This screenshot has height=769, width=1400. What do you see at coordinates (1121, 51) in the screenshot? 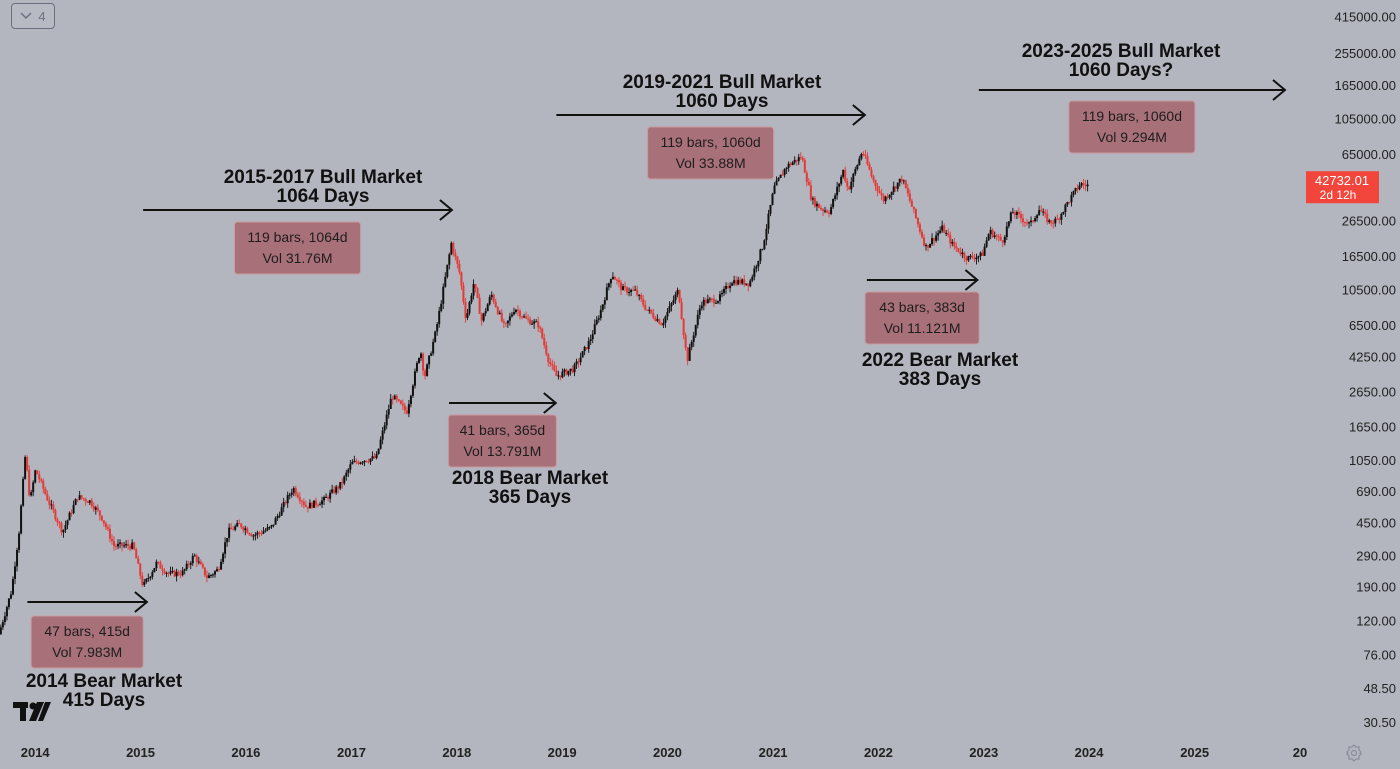
I see `annotation-title: 2023-2025 Bull Market` at bounding box center [1121, 51].